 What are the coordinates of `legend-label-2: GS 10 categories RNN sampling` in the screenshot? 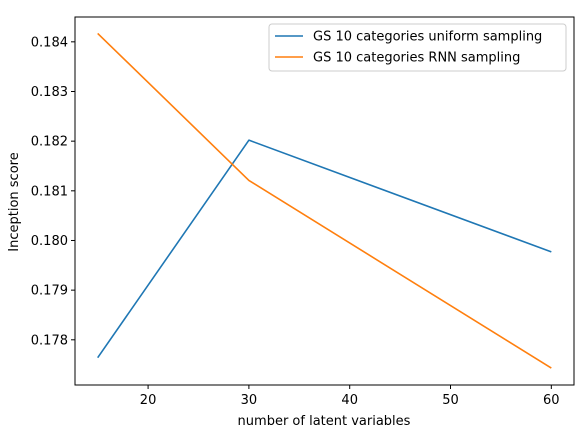 It's located at (416, 58).